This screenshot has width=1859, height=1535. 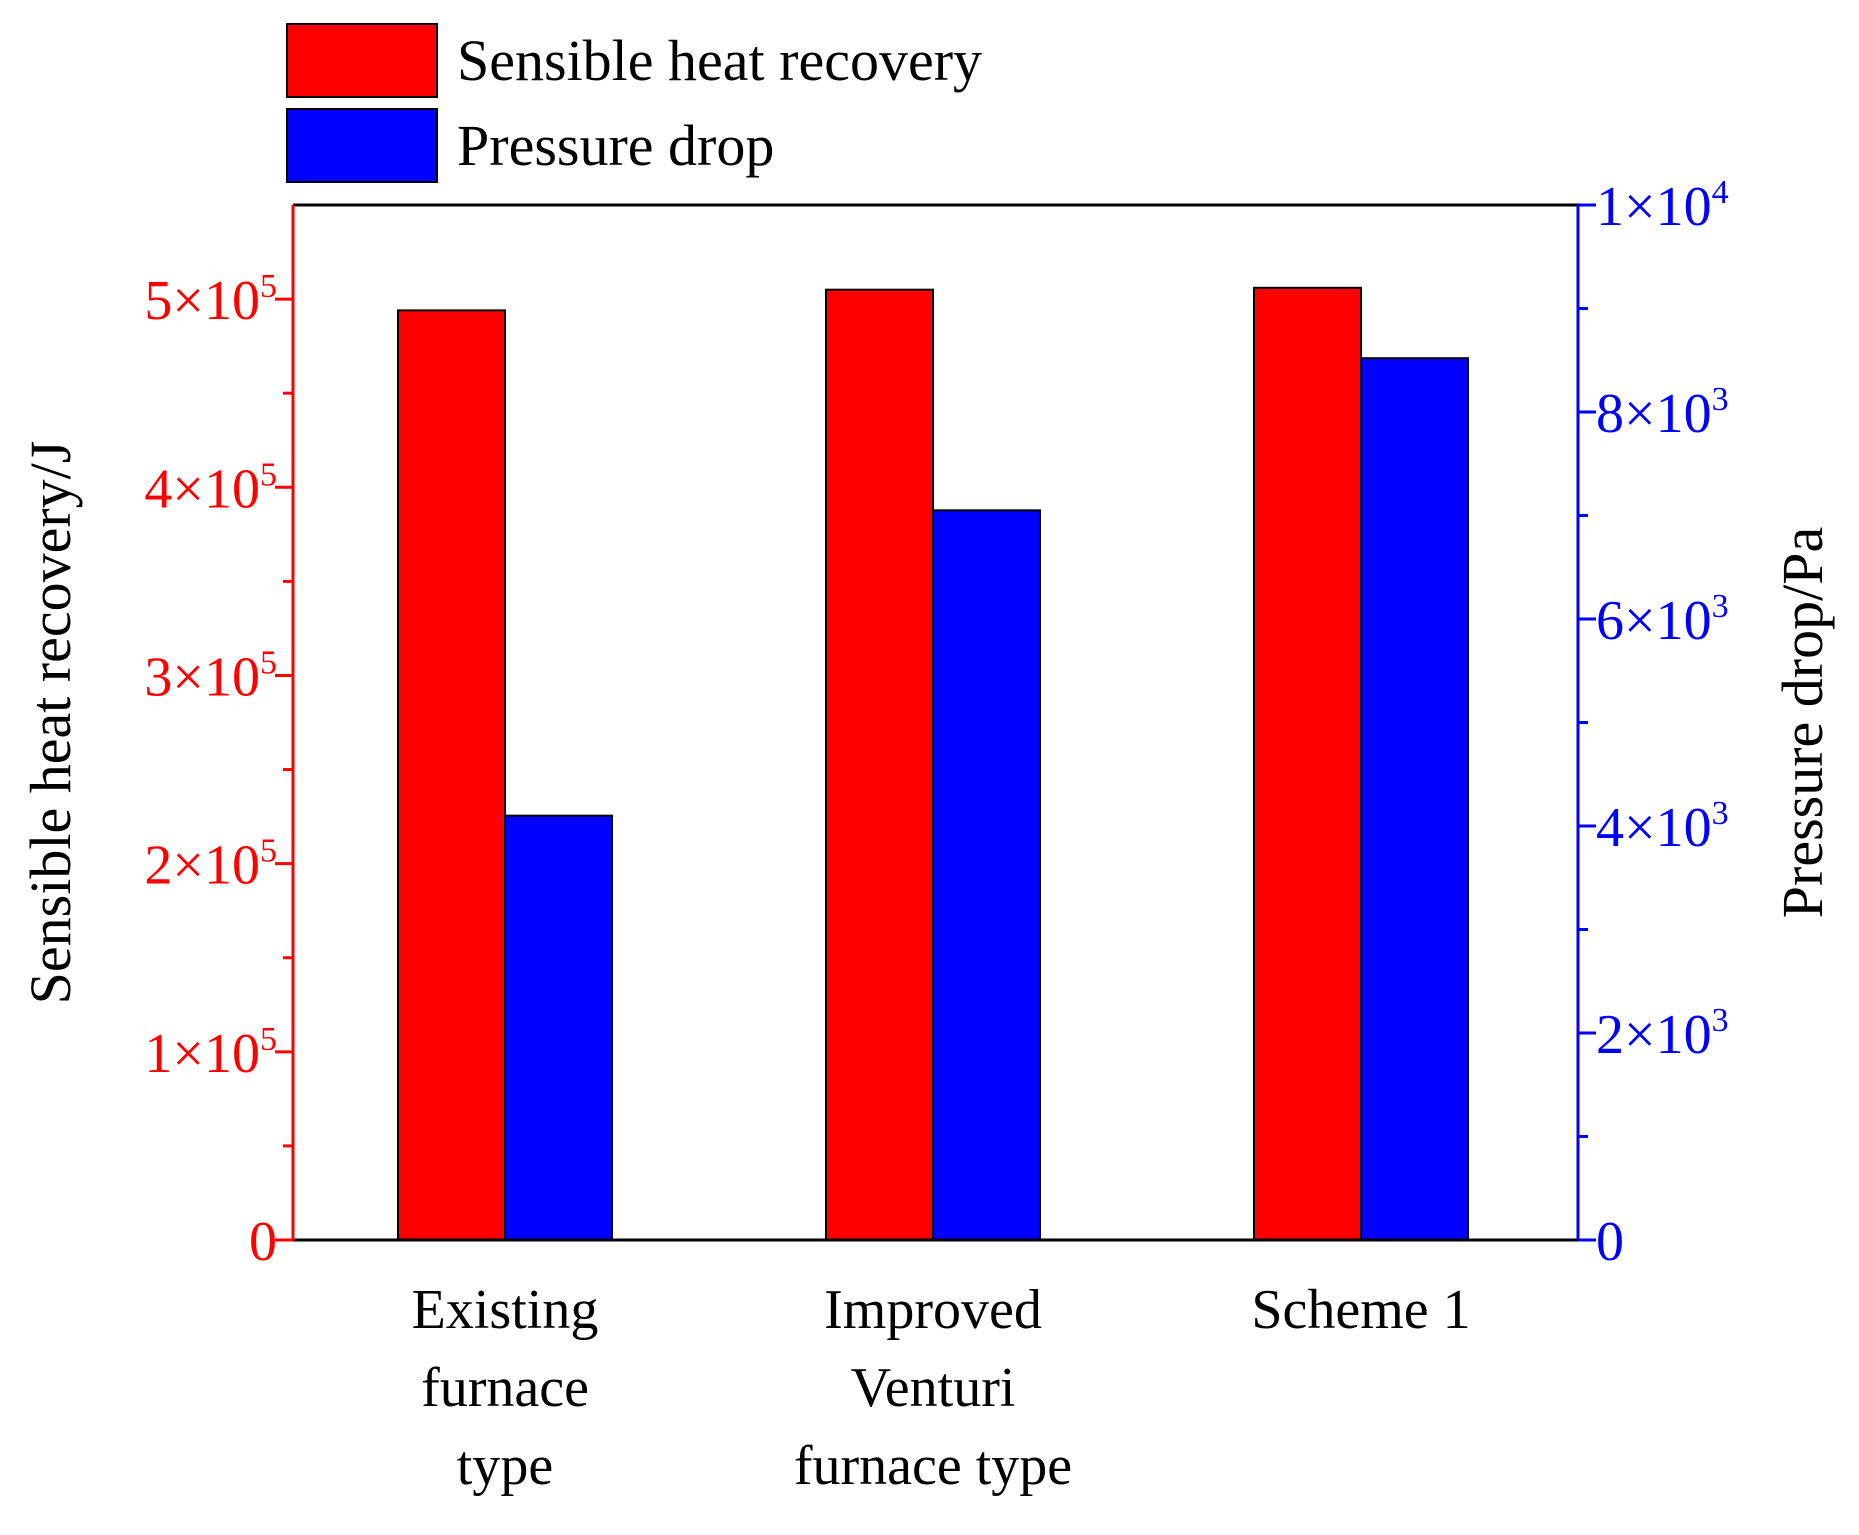 What do you see at coordinates (1360, 1310) in the screenshot?
I see `category-label-3: Scheme 1` at bounding box center [1360, 1310].